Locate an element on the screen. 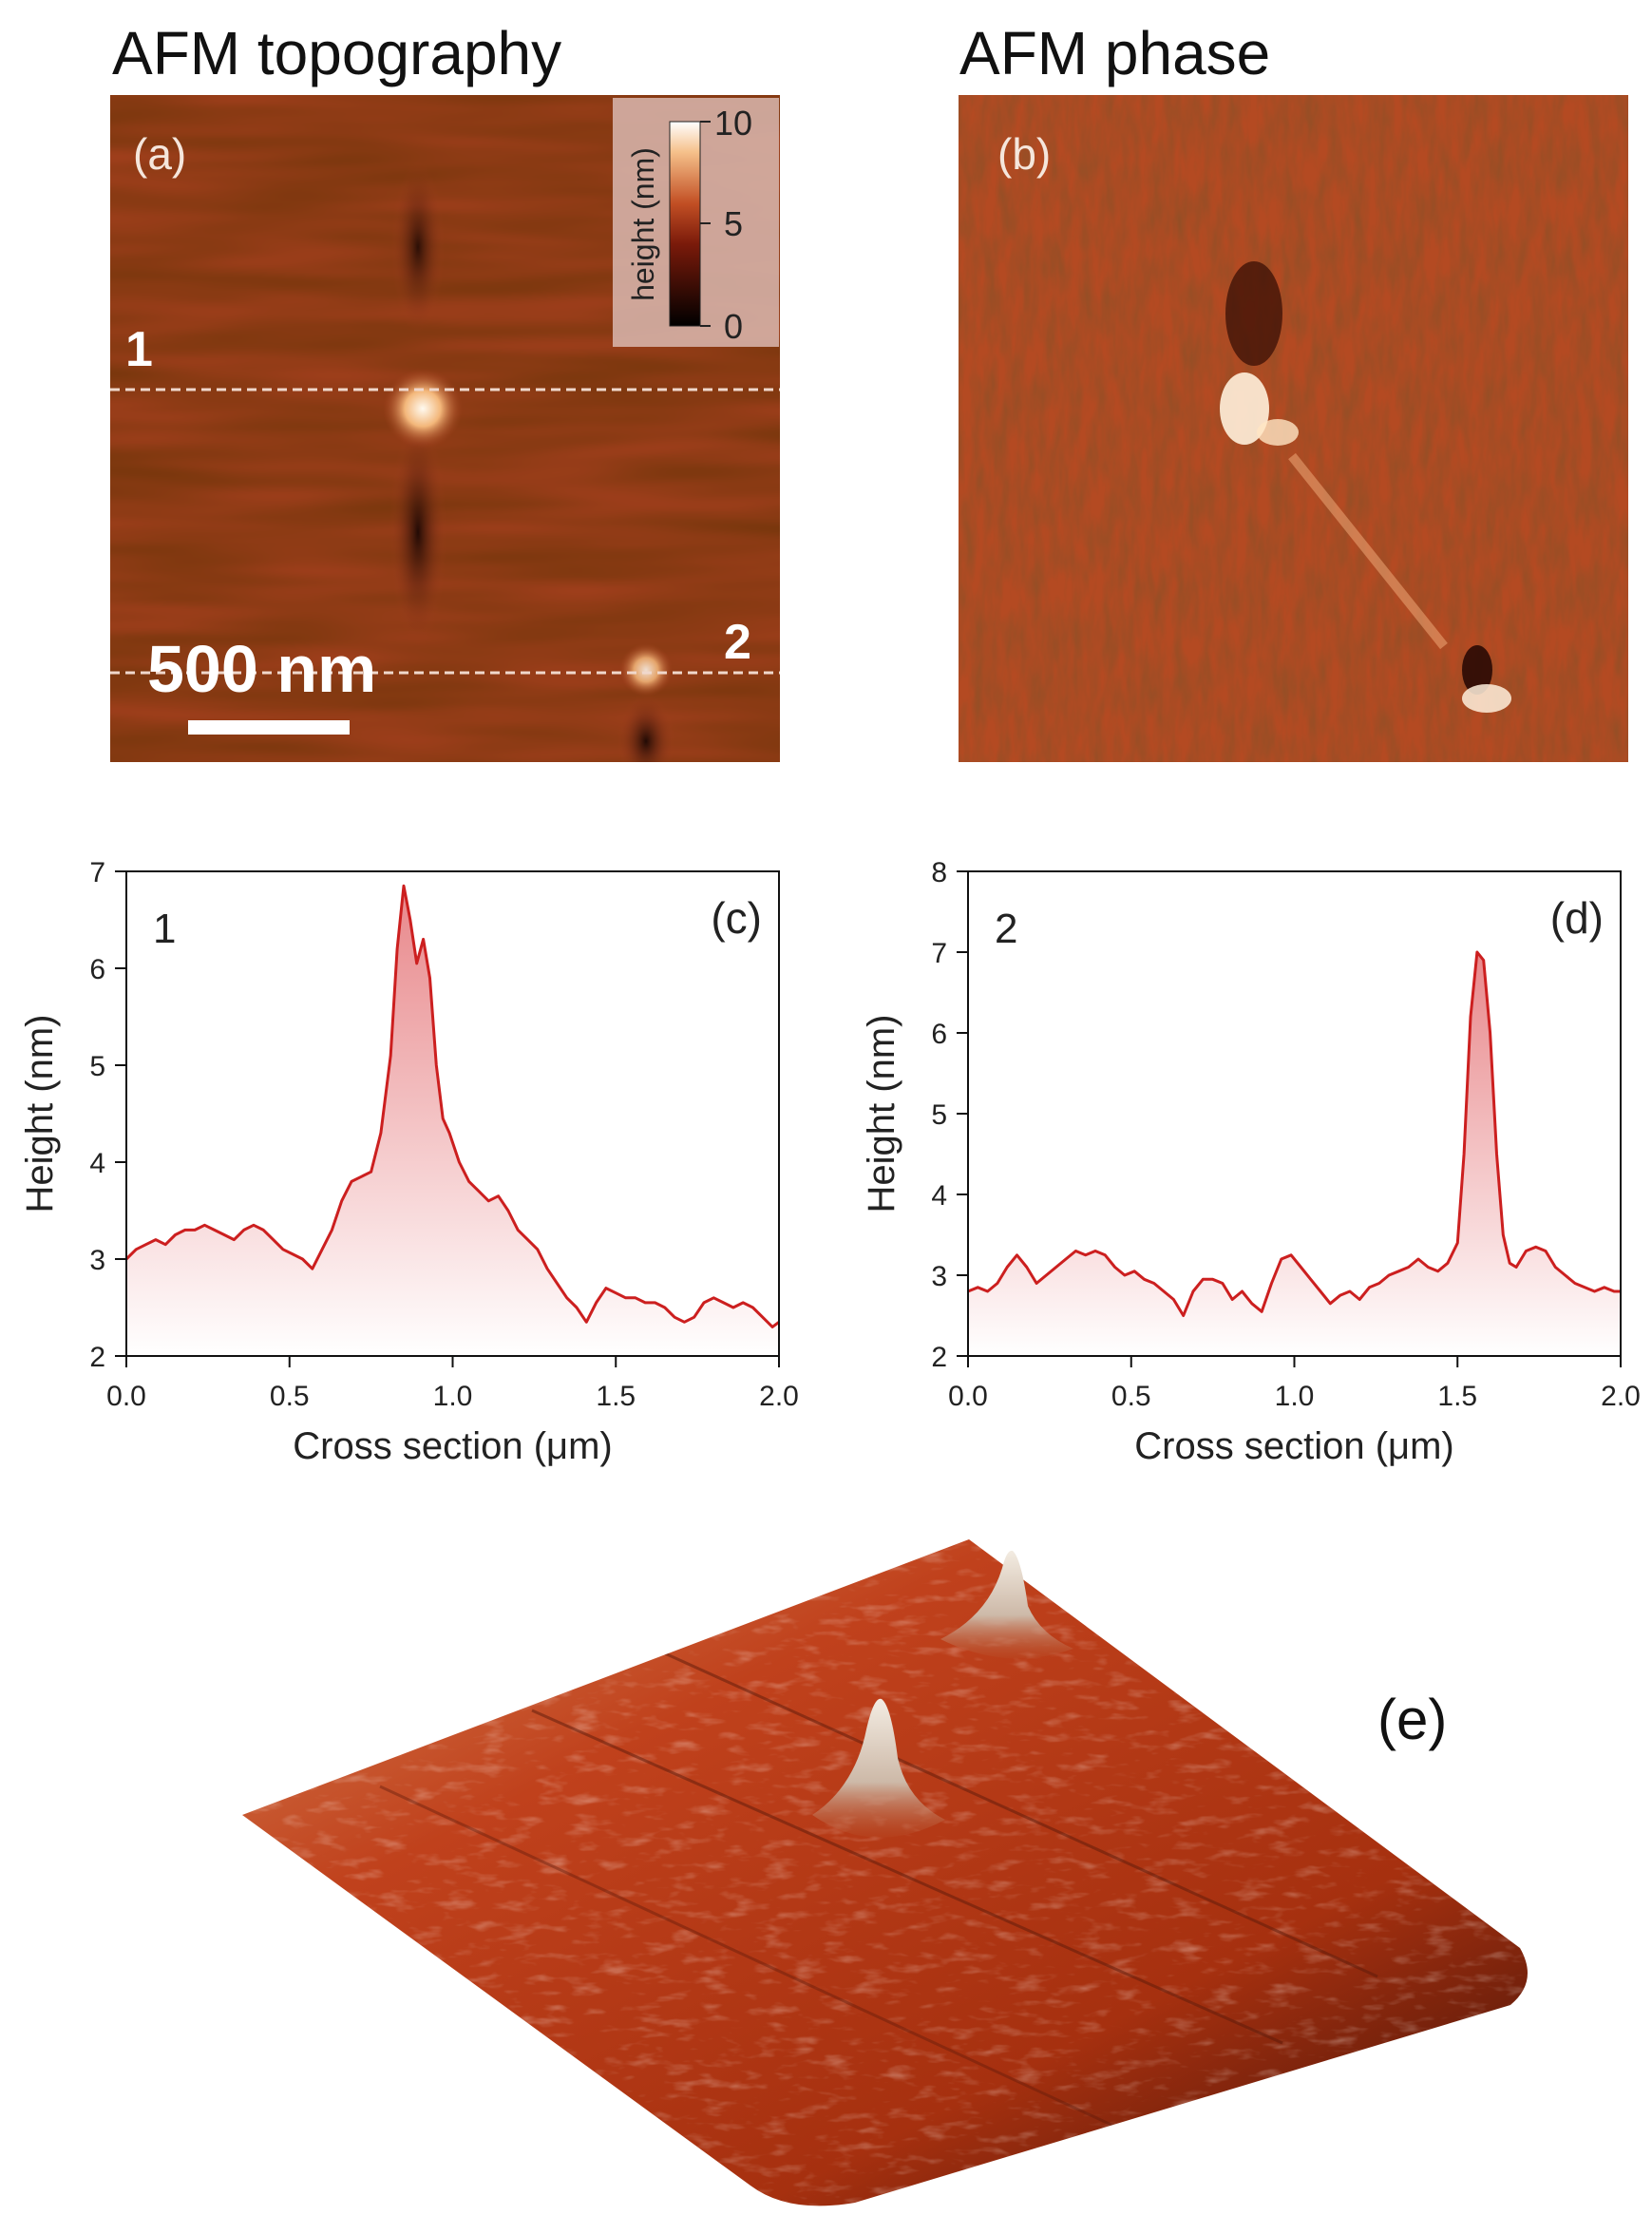 The image size is (1652, 2215). colorbar-tick-5: 5 is located at coordinates (733, 223).